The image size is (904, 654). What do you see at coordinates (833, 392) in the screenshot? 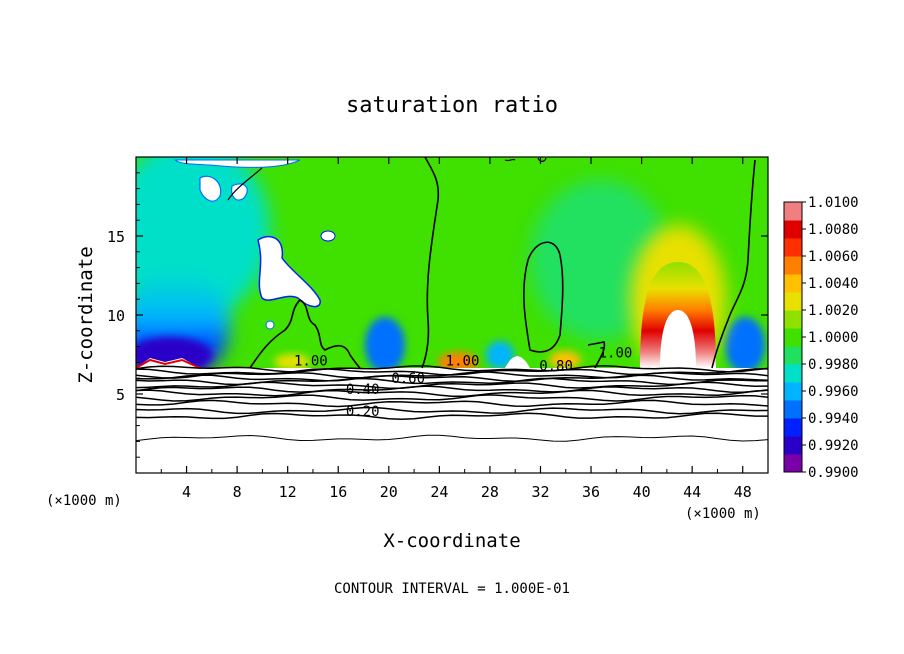
I see `colorbar-label: 0.9960` at bounding box center [833, 392].